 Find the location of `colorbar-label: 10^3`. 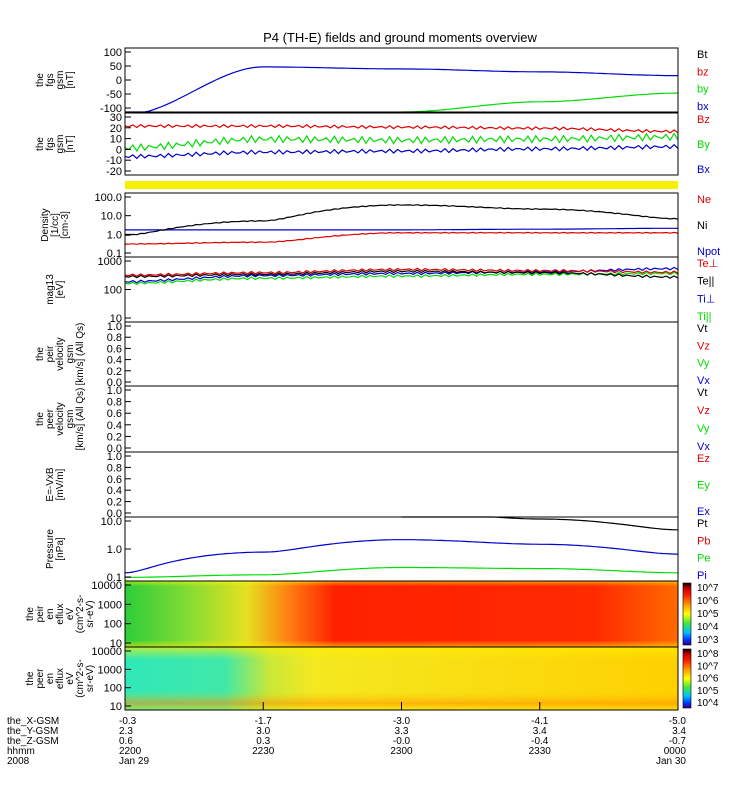

colorbar-label: 10^3 is located at coordinates (708, 640).